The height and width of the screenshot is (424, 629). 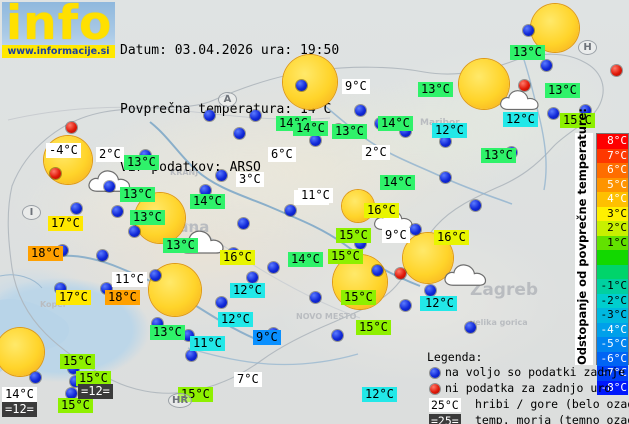 What do you see at coordinates (110, 154) in the screenshot?
I see `temperature-label: 2°C` at bounding box center [110, 154].